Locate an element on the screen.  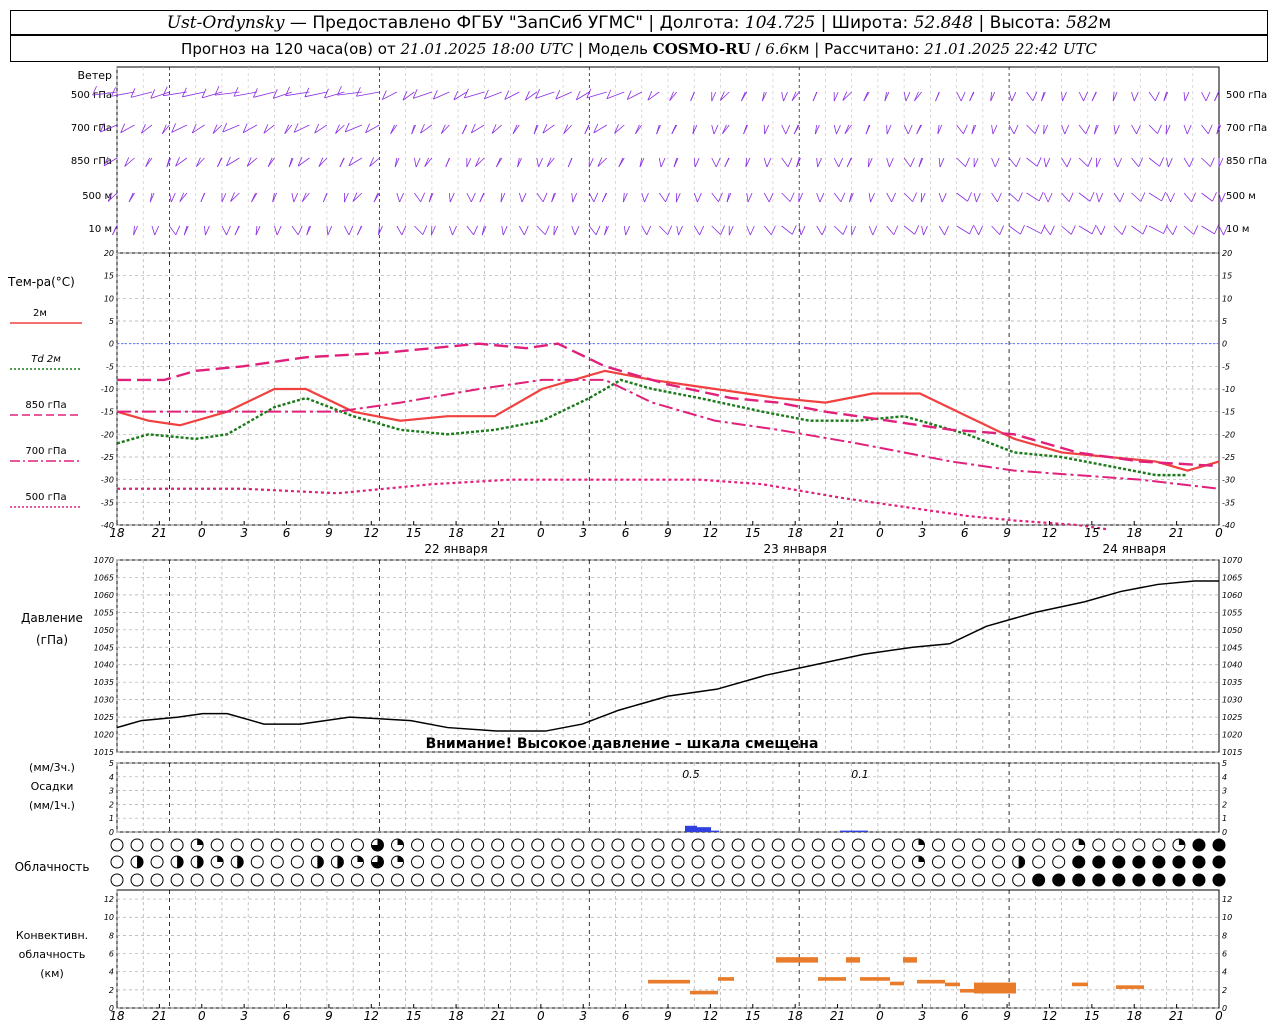
conv-ytick-left: 8 is located at coordinates (111, 935).